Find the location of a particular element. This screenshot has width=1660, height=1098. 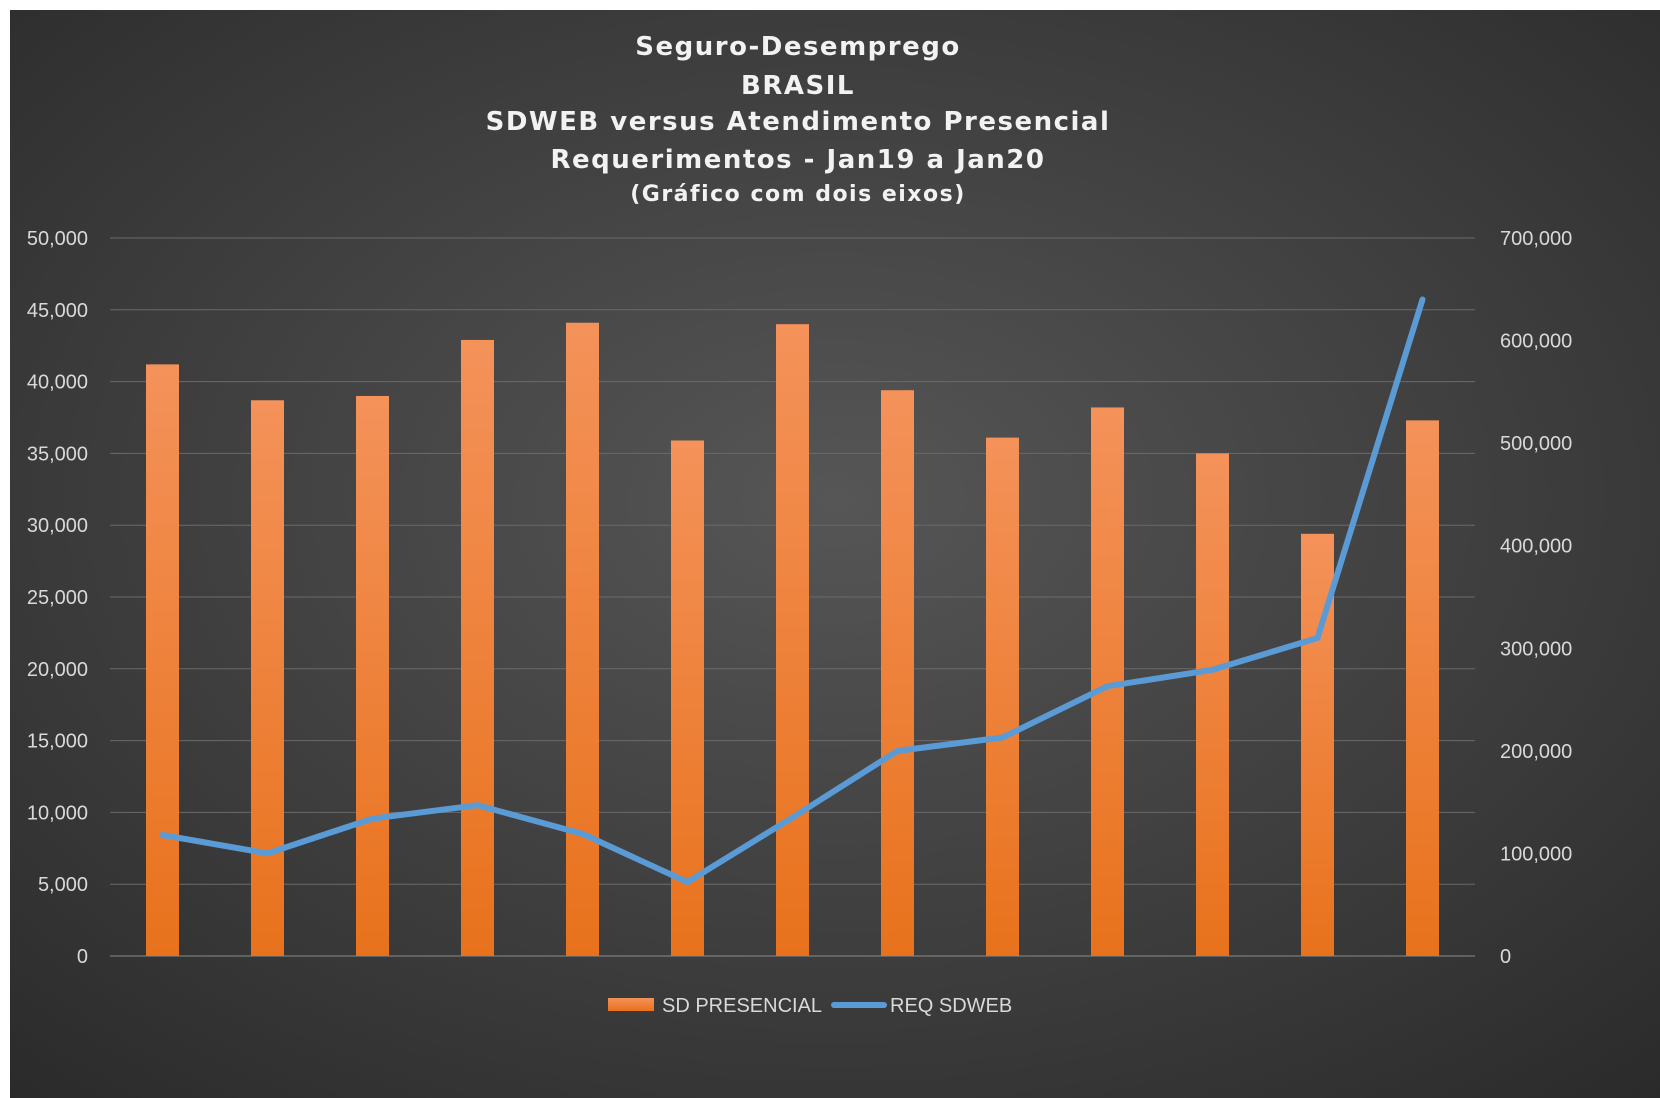

y-left-tick-label: 25,000 is located at coordinates (57, 598).